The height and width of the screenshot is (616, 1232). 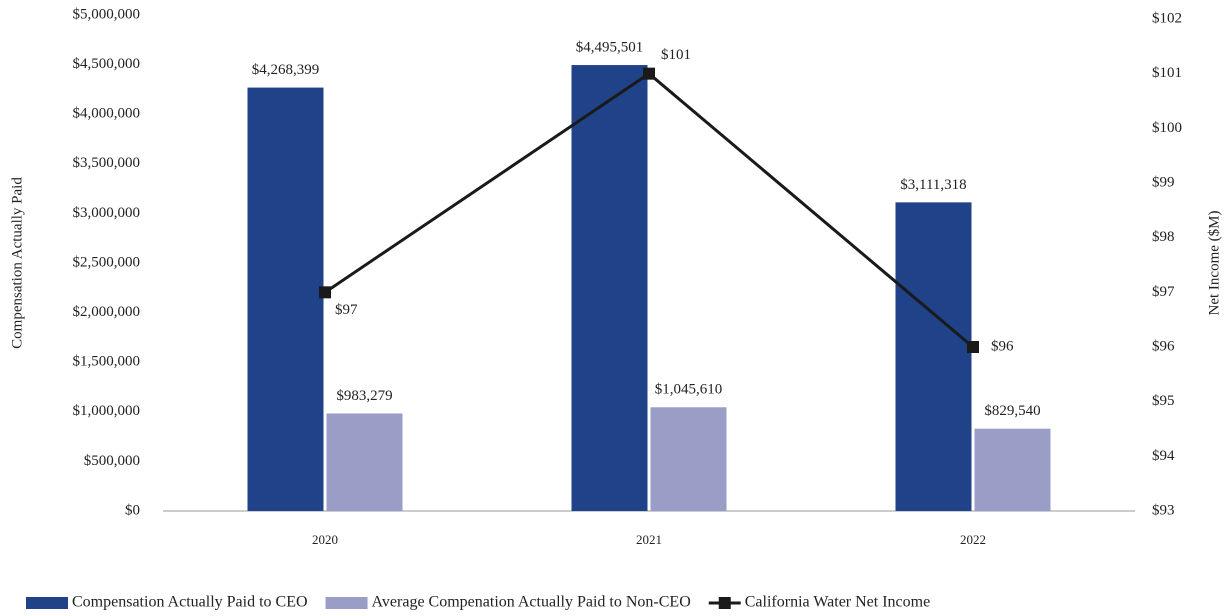 I want to click on bar-value-label: $1,045,610, so click(x=689, y=390).